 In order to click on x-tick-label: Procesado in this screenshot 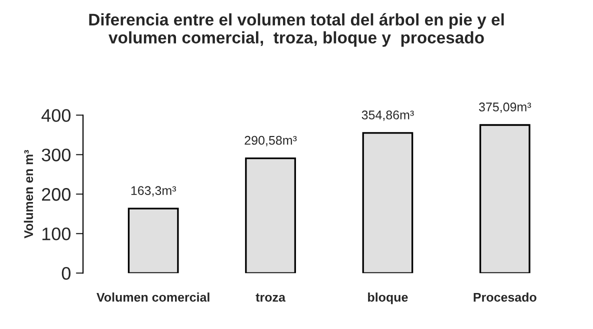, I will do `click(505, 297)`.